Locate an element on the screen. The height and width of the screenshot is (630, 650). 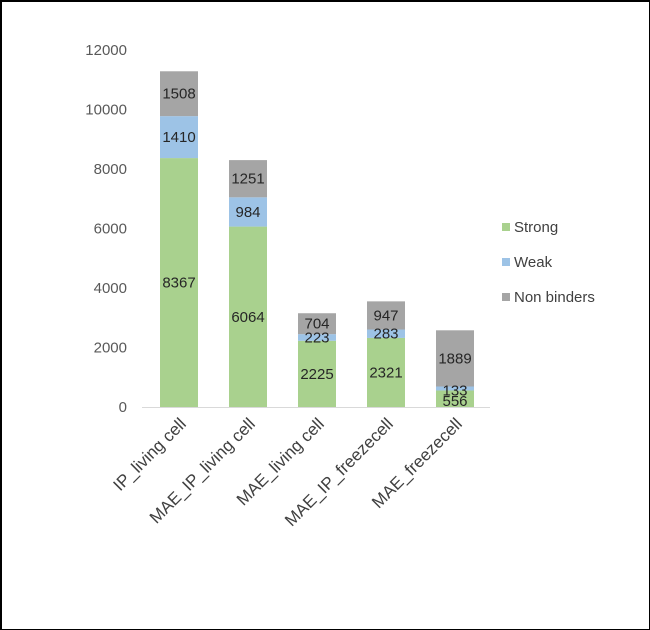
y-tick-label: 4000 is located at coordinates (110, 288).